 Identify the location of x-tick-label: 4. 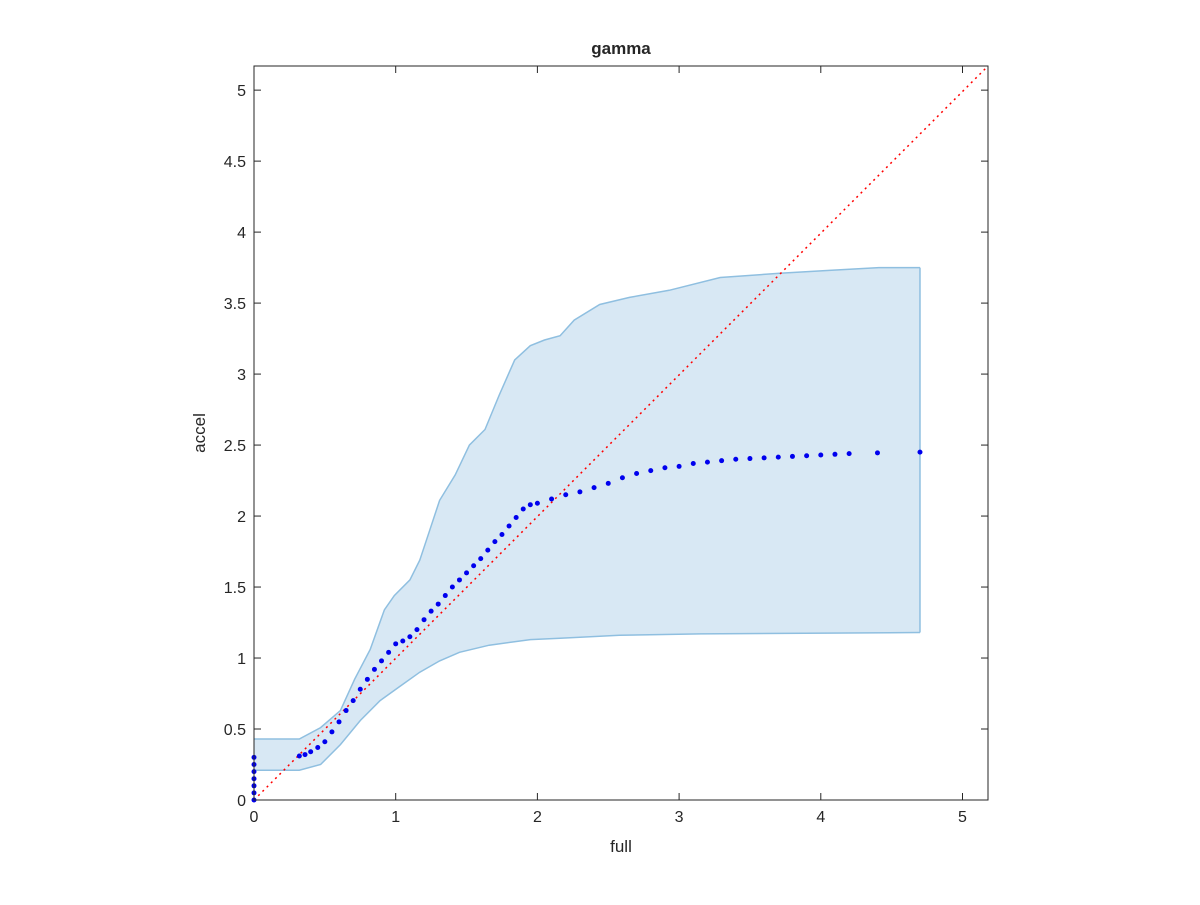
(820, 817).